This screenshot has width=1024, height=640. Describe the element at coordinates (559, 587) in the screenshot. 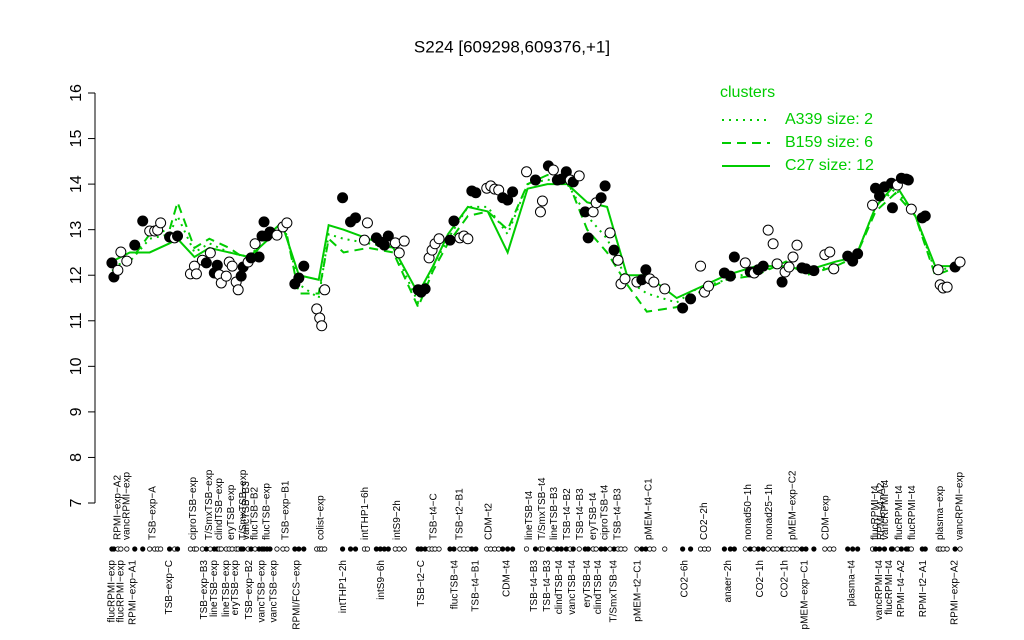

I see `x-label-bottom: clindTSB−t4` at that location.